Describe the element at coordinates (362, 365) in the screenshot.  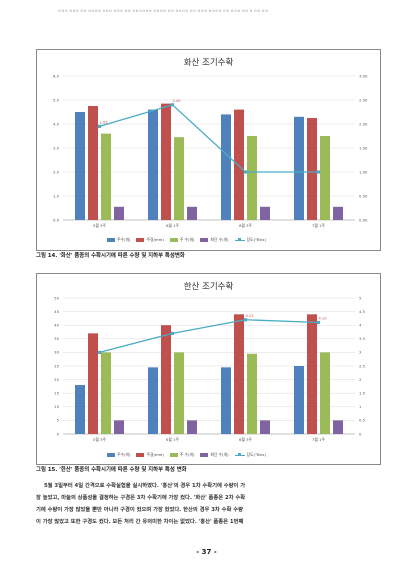
I see `y2-tick-label: 2.5` at that location.